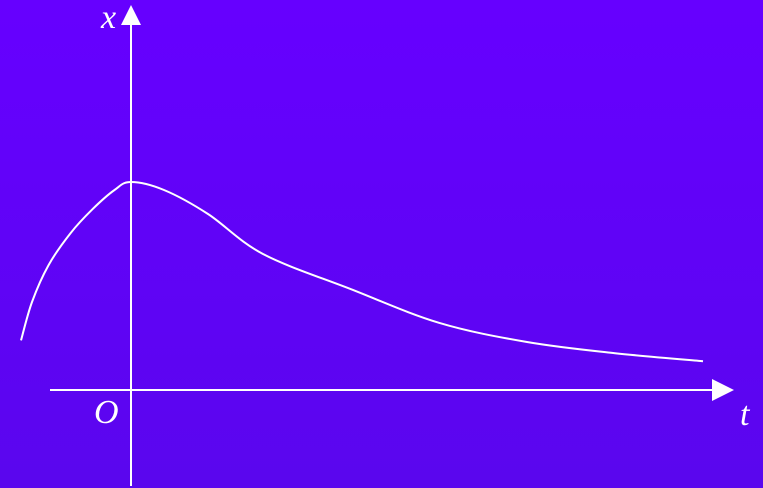 This screenshot has height=488, width=763. Describe the element at coordinates (723, 390) in the screenshot. I see `t-axis-arrowhead` at that location.